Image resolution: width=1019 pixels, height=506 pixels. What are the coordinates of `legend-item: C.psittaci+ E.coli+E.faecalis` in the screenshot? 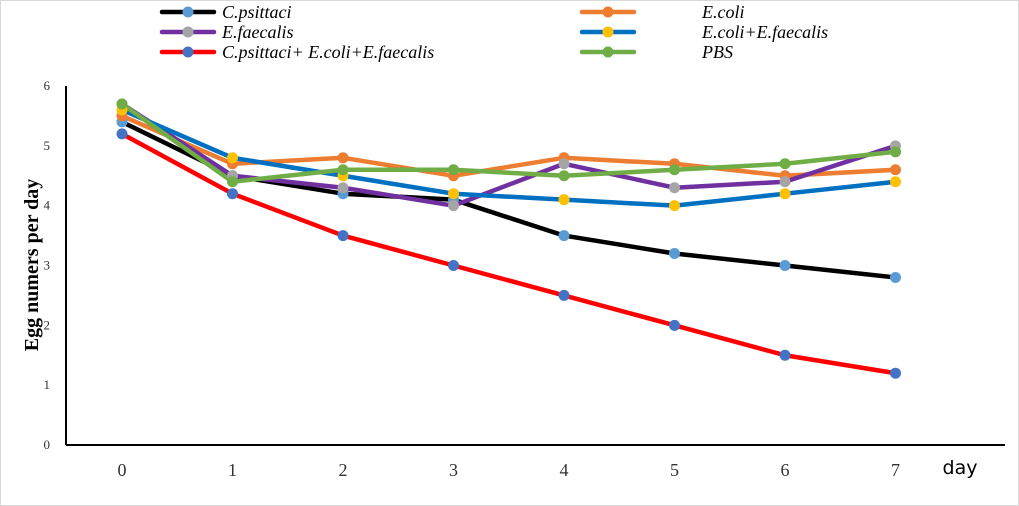 It's located at (296, 52).